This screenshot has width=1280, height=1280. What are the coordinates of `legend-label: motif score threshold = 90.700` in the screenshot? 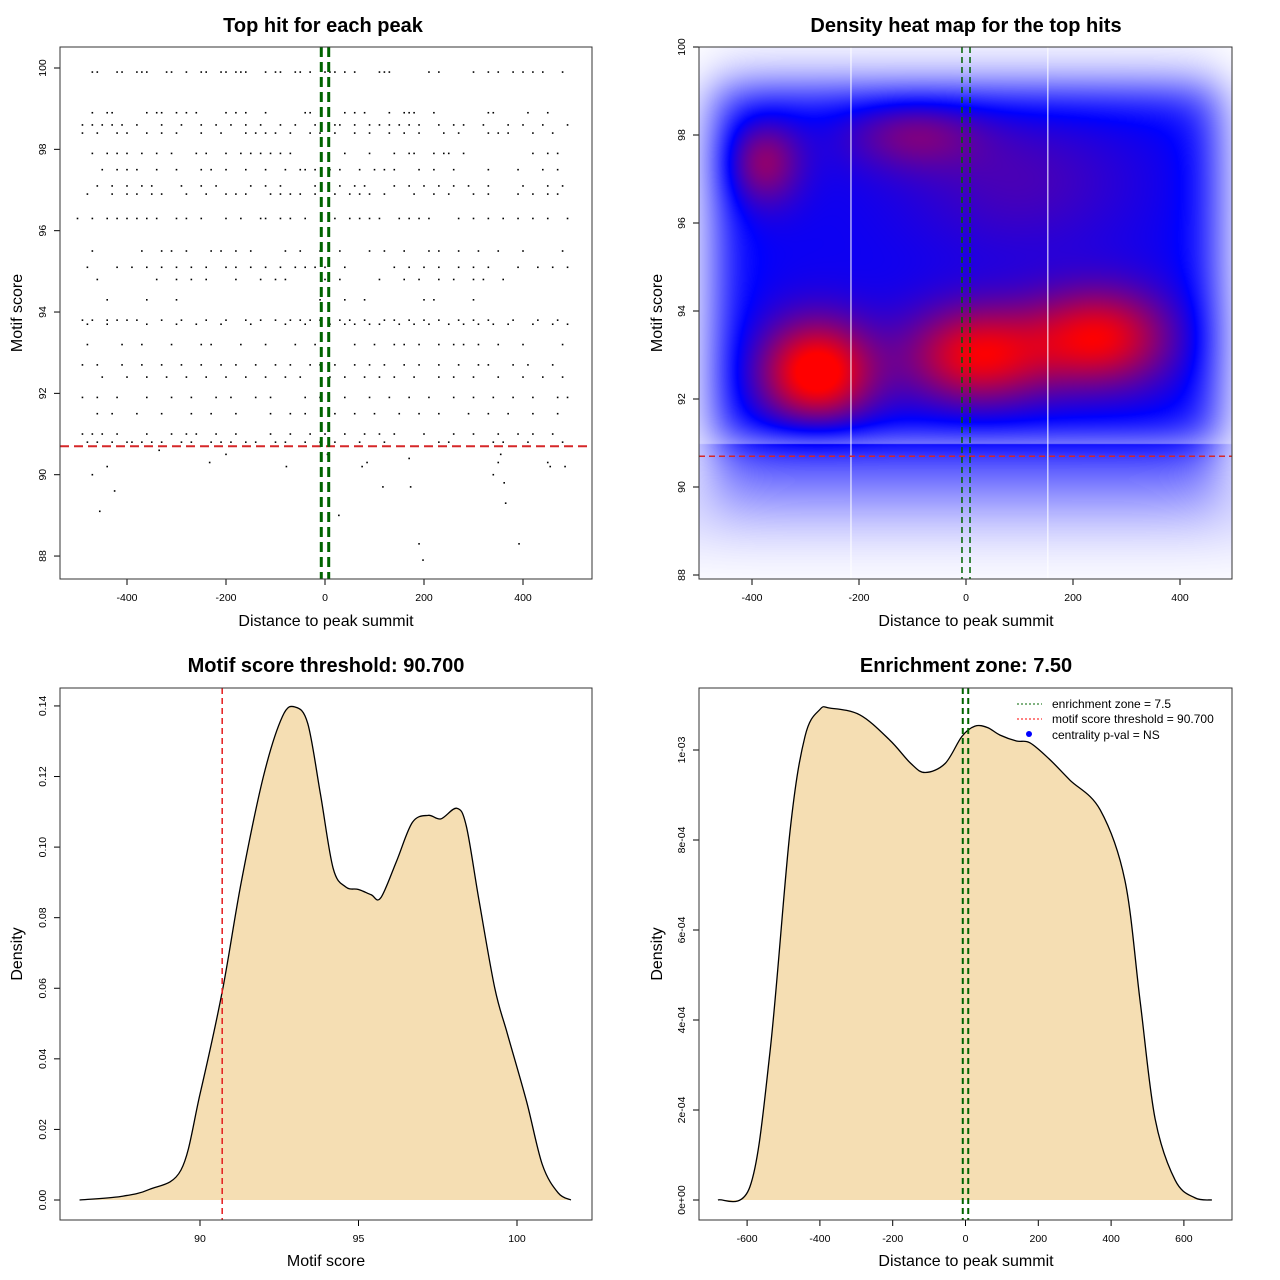 It's located at (1133, 719).